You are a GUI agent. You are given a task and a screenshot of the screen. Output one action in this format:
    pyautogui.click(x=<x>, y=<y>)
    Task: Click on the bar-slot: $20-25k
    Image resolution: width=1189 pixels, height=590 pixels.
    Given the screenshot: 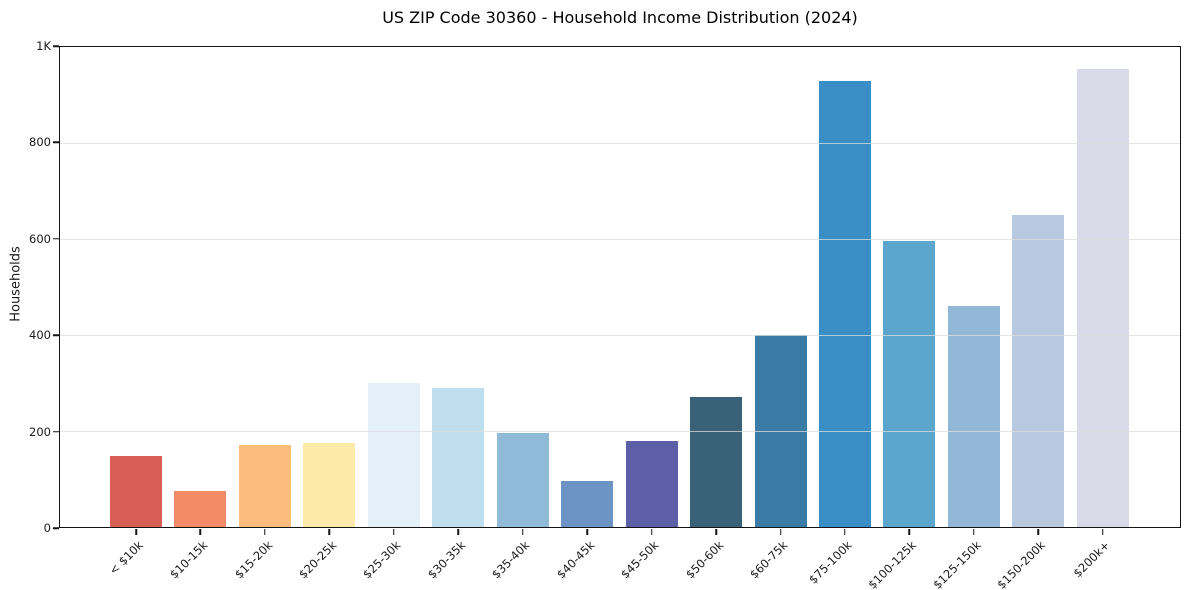 What is the action you would take?
    pyautogui.click(x=326, y=314)
    